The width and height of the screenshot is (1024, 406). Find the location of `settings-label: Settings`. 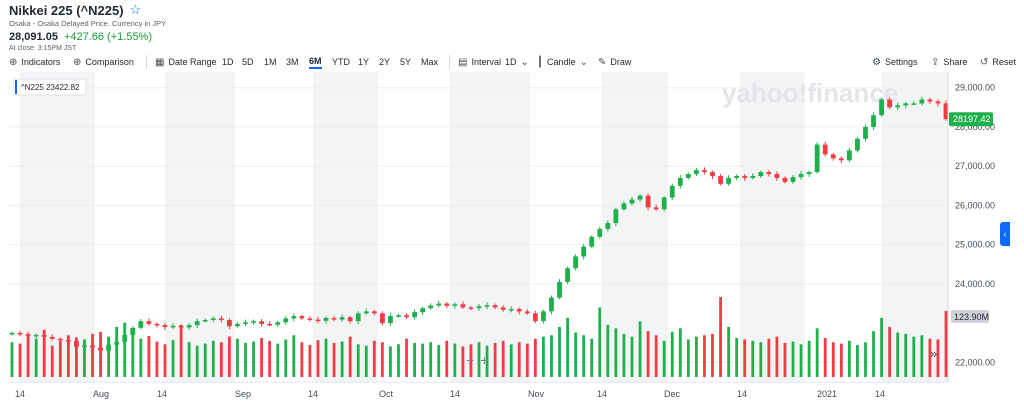

settings-label: Settings is located at coordinates (901, 62).